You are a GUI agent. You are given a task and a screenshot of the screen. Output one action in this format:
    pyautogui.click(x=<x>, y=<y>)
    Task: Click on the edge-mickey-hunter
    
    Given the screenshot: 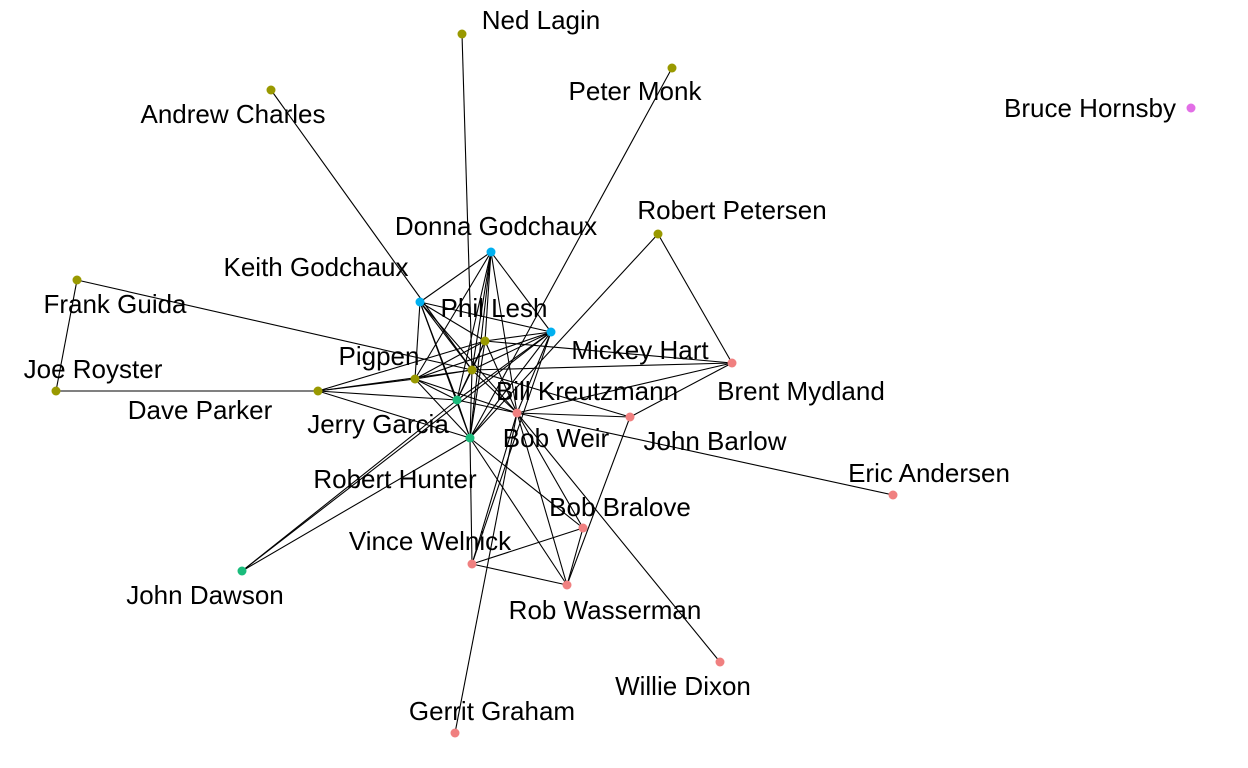 What is the action you would take?
    pyautogui.click(x=510, y=385)
    